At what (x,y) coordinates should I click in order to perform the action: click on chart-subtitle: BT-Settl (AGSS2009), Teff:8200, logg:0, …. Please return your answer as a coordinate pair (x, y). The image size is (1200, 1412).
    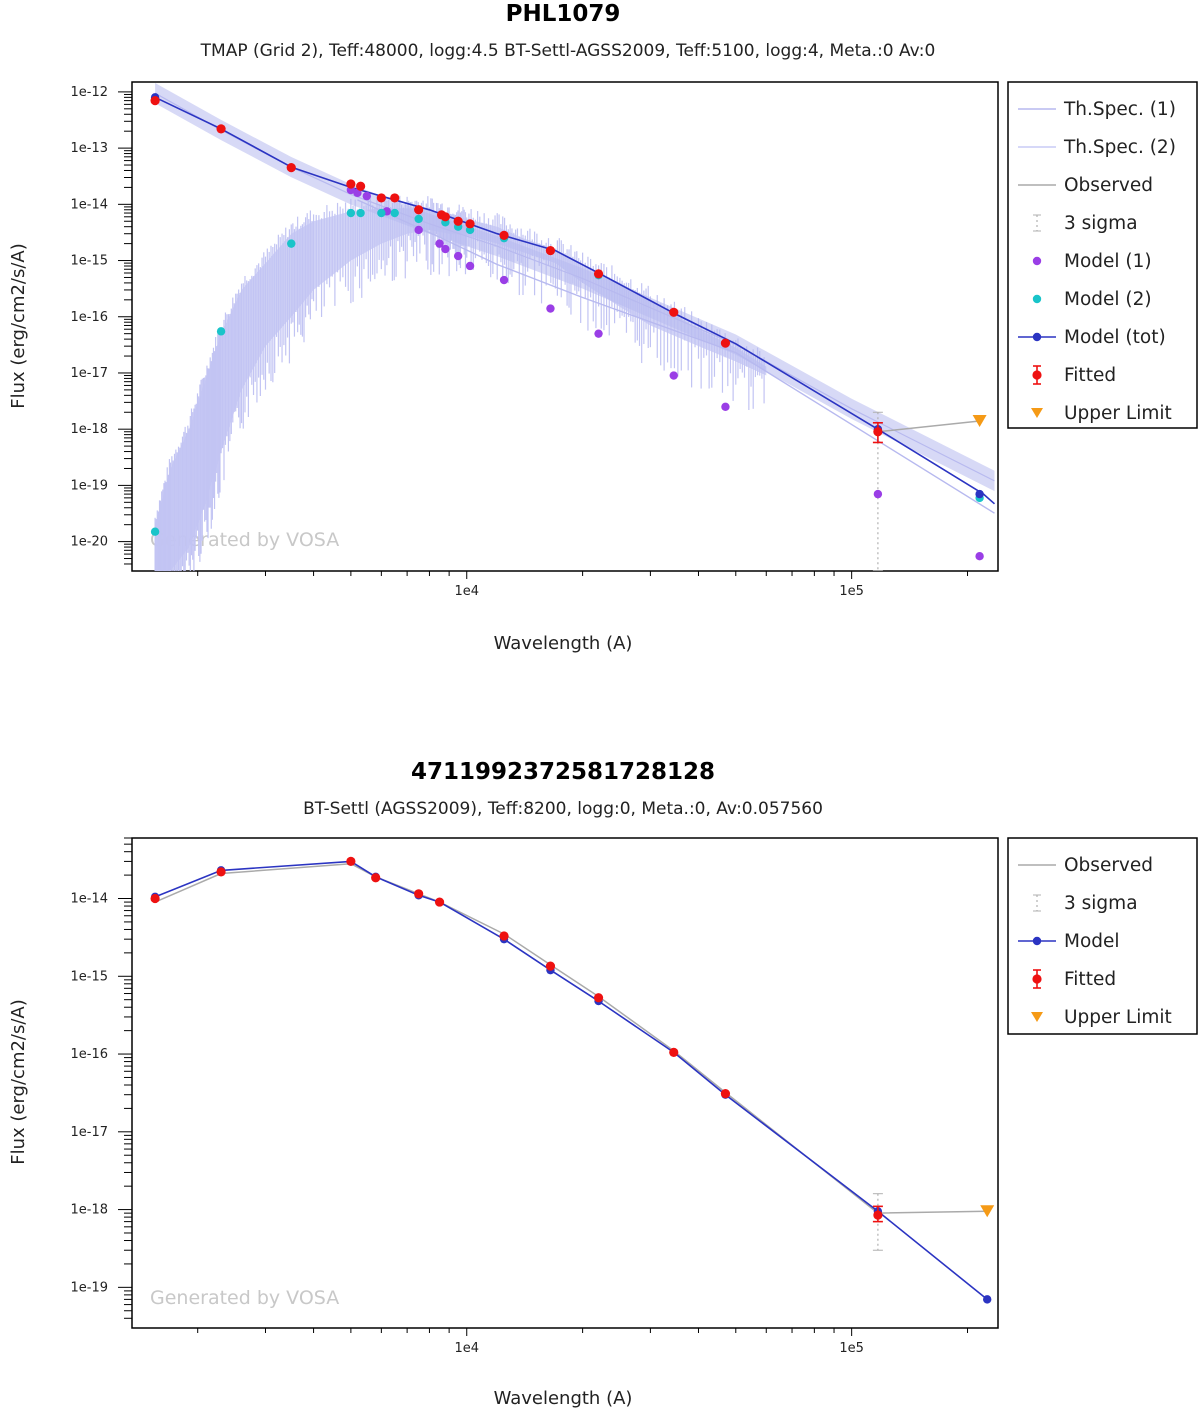
    Looking at the image, I should click on (563, 809).